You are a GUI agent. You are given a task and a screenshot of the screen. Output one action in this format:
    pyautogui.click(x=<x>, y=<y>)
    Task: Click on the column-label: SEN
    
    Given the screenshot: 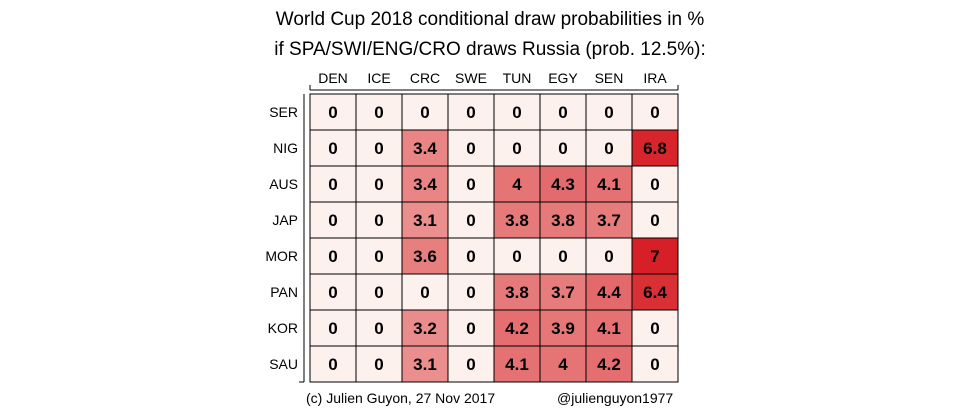 What is the action you would take?
    pyautogui.click(x=609, y=78)
    